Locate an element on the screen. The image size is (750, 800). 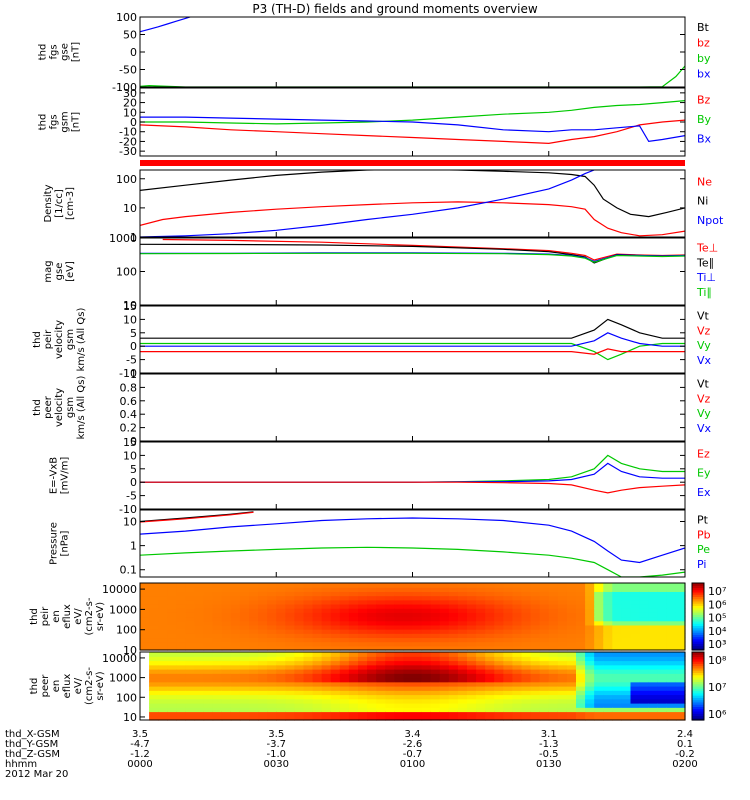
y-axis-label: gsm is located at coordinates (70, 339).